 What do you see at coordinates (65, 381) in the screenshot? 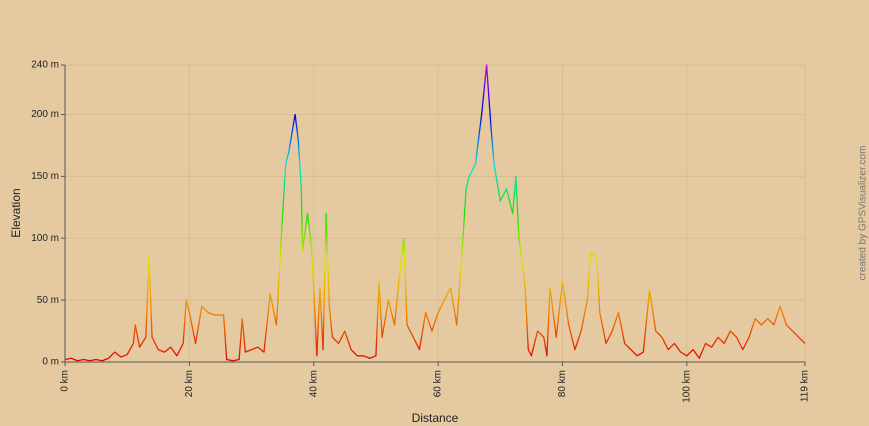
I see `x-tick-label: 0 km` at bounding box center [65, 381].